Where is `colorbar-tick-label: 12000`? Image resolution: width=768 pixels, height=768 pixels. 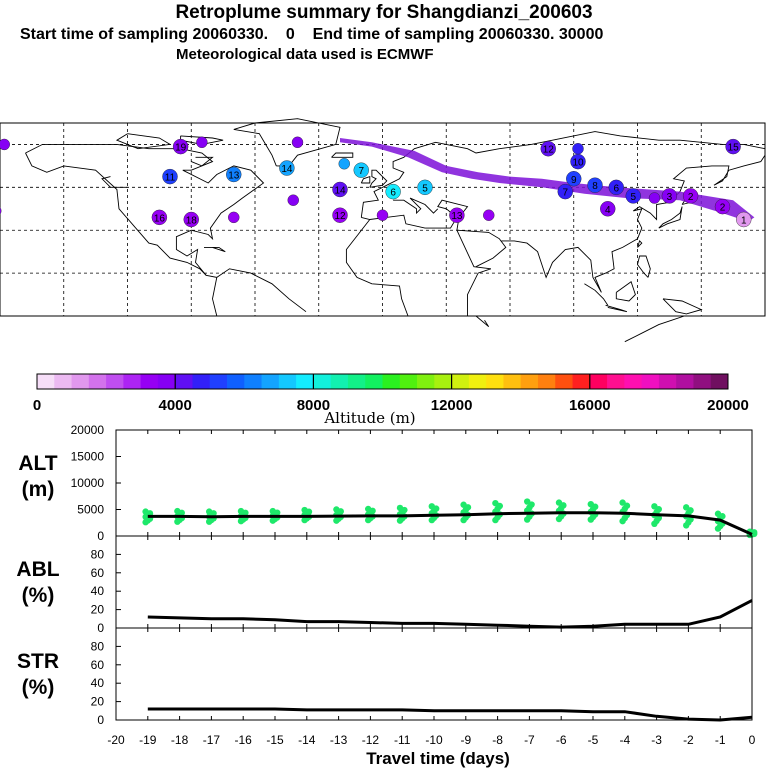 colorbar-tick-label: 12000 is located at coordinates (452, 405).